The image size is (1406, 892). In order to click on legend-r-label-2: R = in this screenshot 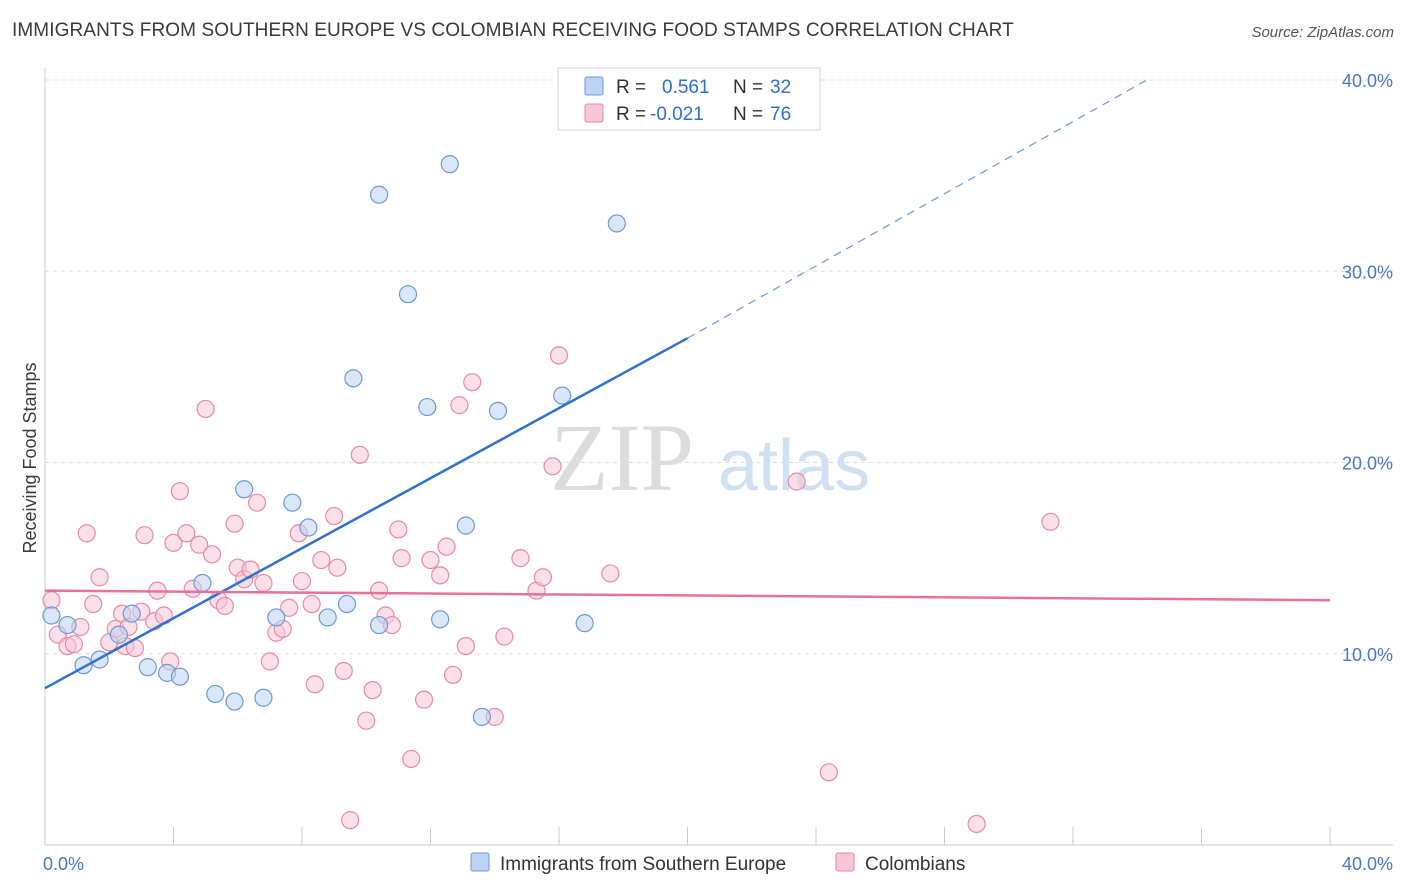, I will do `click(631, 114)`.